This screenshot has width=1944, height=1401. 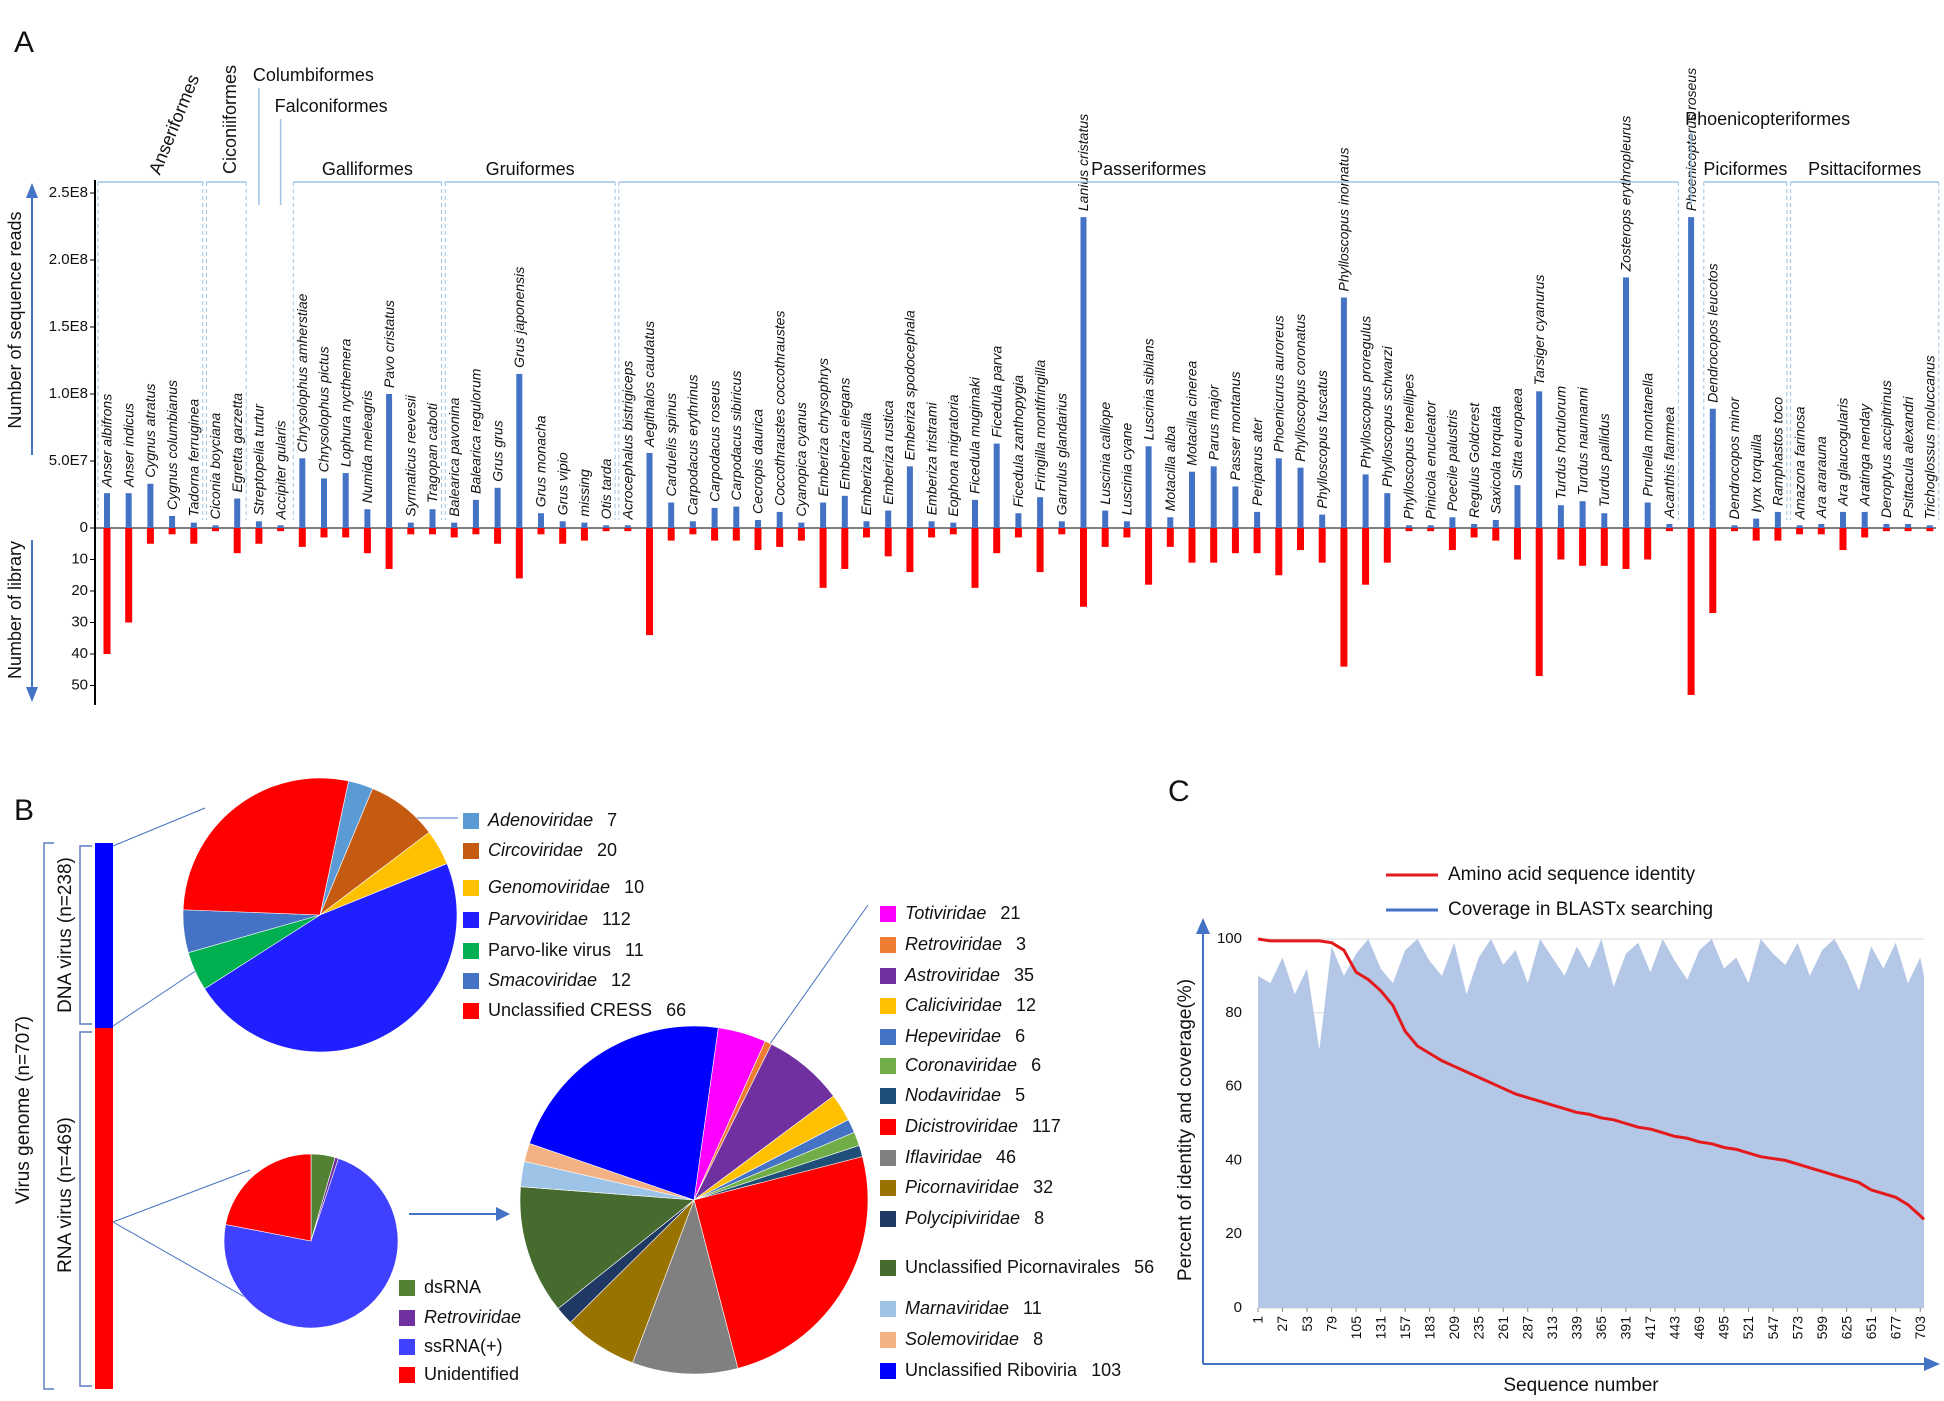 I want to click on legend-label: dsRNA, so click(x=452, y=1287).